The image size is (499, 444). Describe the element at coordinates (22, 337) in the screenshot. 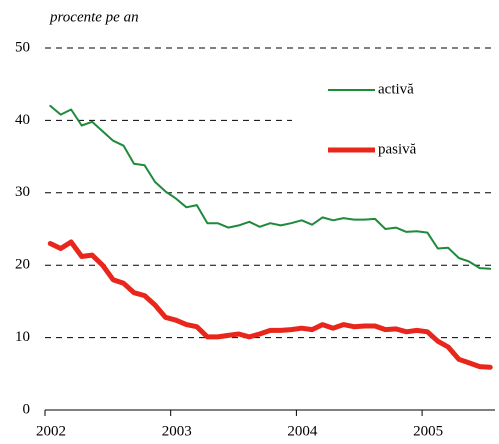

I see `y-tick-label: 10` at that location.